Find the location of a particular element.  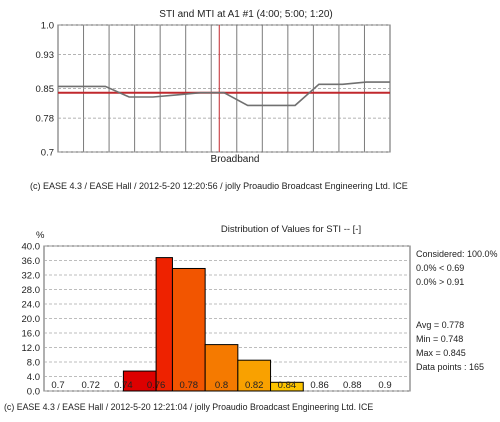

bottom-x-tick-label: 0.86 is located at coordinates (319, 385).